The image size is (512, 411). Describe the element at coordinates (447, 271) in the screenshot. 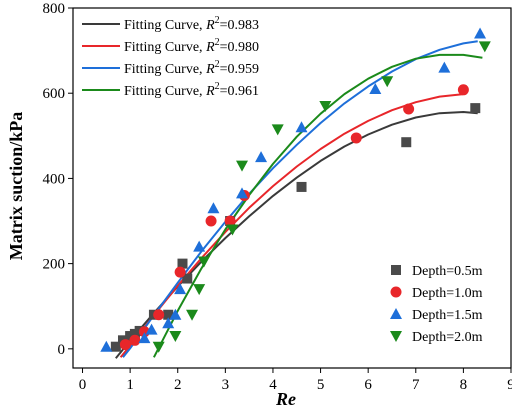

I see `legend-depth-label: Depth=0.5m` at that location.